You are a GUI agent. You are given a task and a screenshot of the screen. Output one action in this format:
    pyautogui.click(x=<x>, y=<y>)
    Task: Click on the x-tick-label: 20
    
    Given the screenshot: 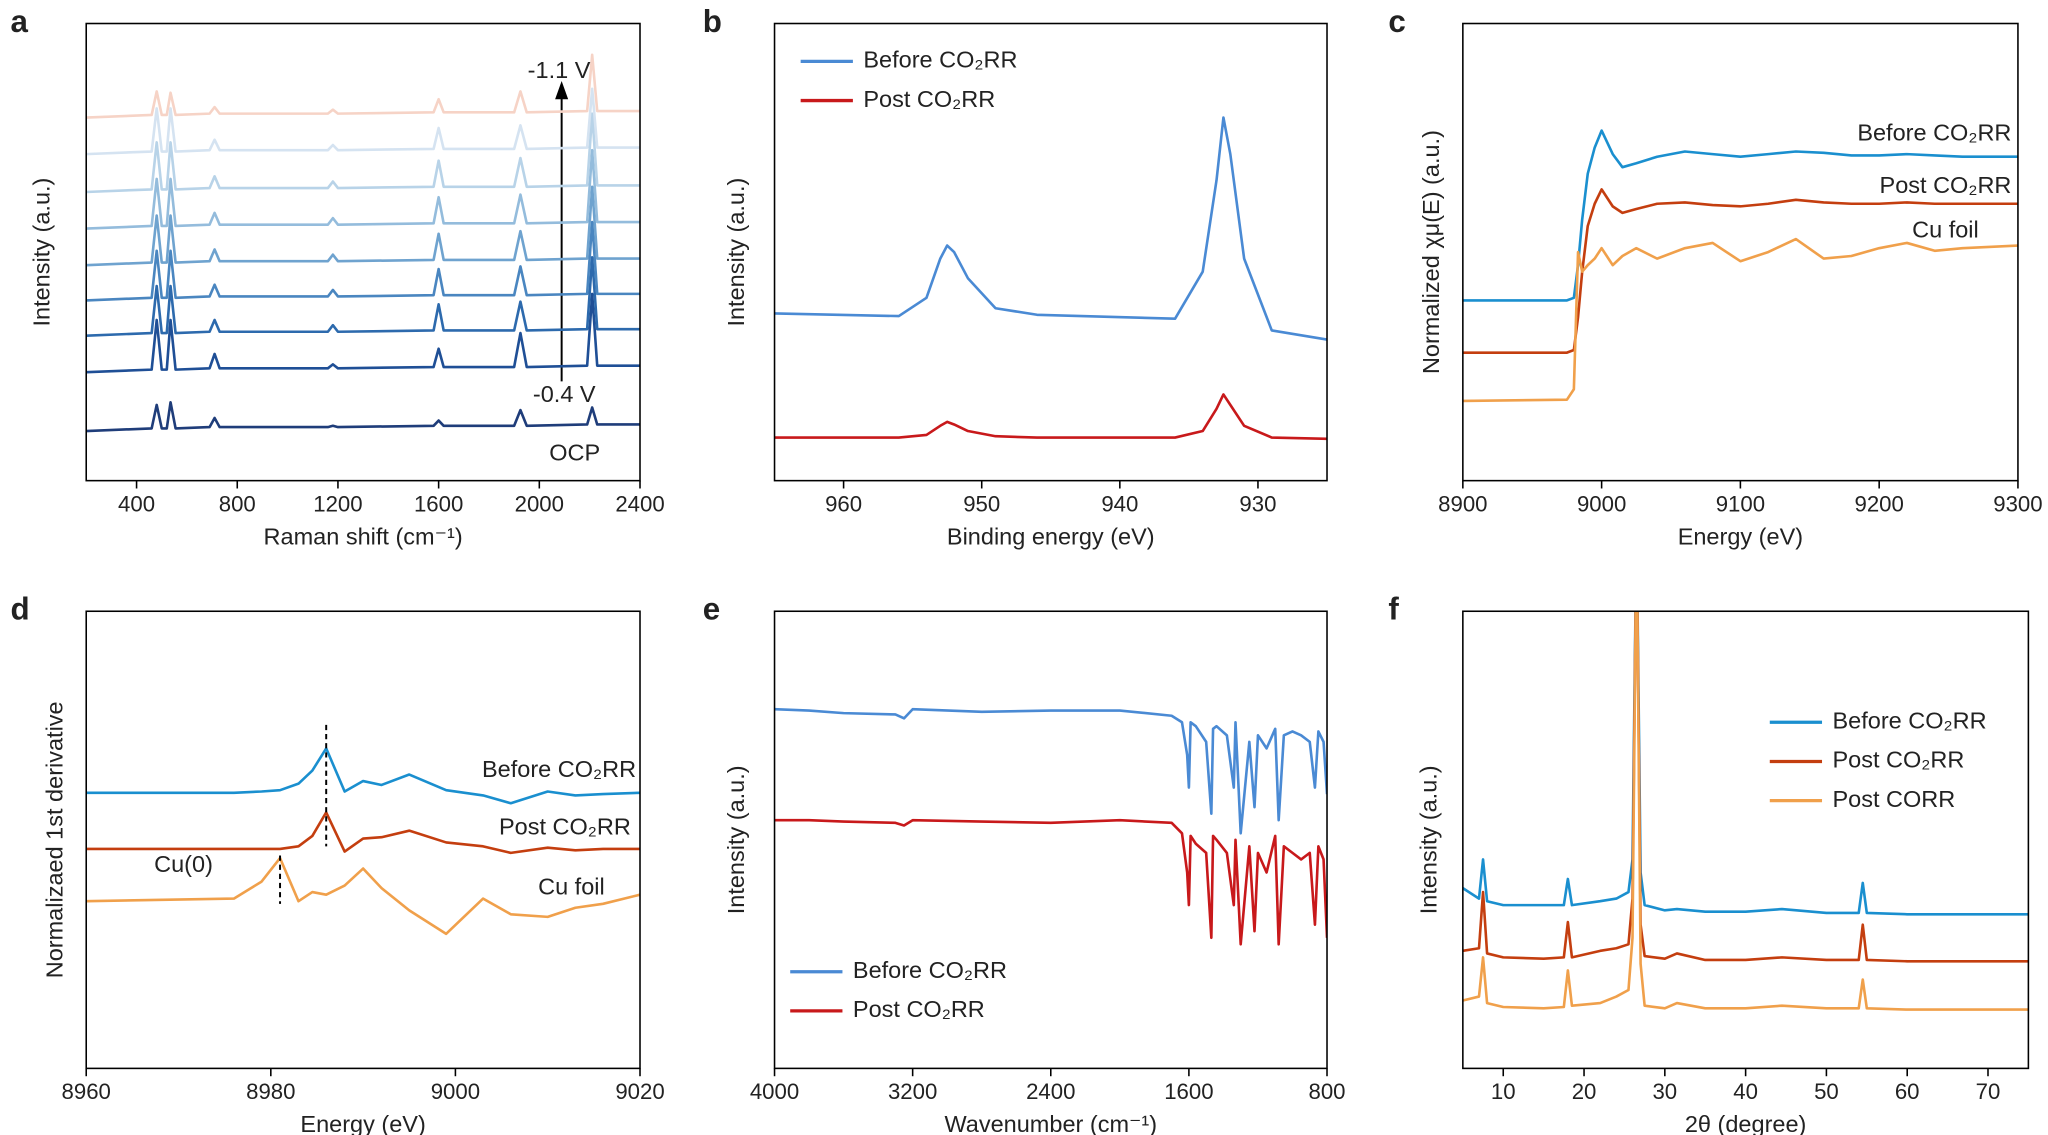 What is the action you would take?
    pyautogui.click(x=1584, y=1091)
    